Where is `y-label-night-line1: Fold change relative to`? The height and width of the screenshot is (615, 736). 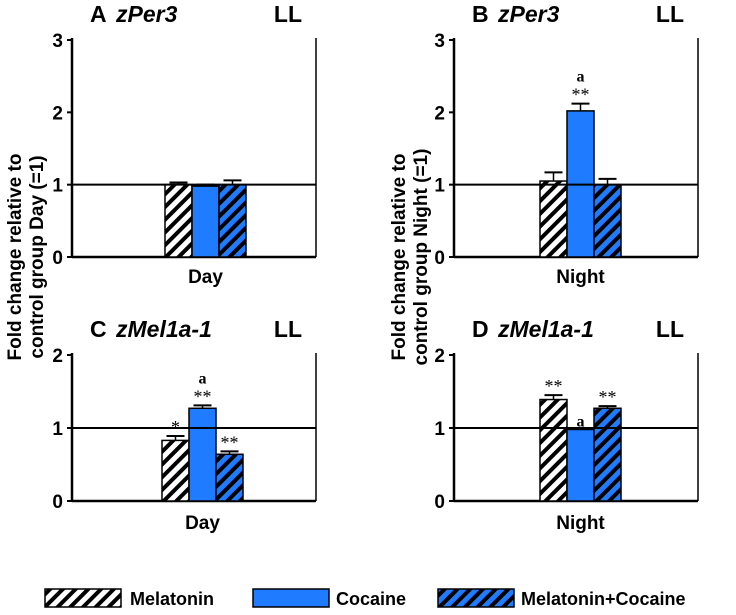 y-label-night-line1: Fold change relative to is located at coordinates (399, 257).